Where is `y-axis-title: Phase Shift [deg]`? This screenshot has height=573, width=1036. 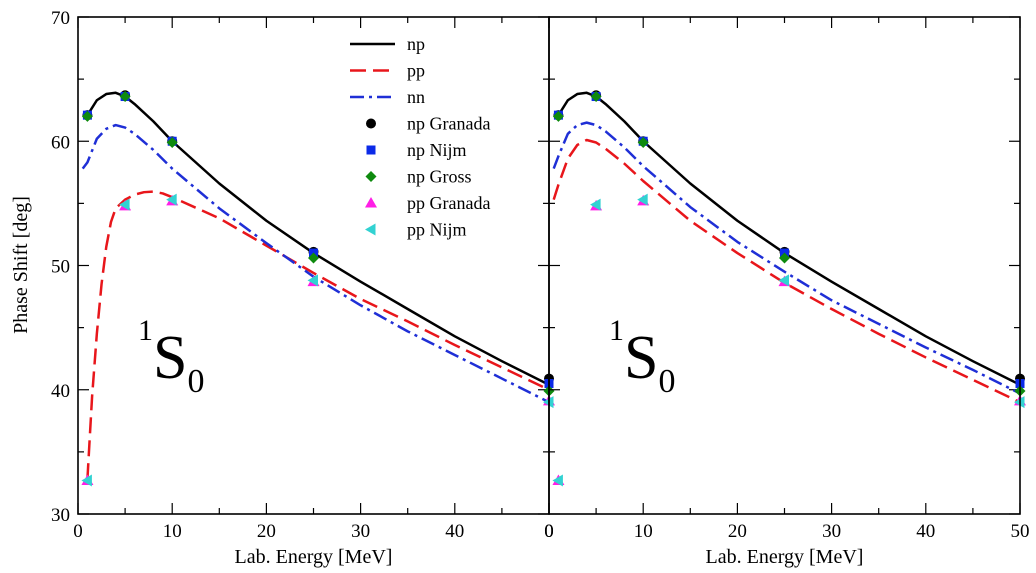 y-axis-title: Phase Shift [deg] is located at coordinates (21, 265).